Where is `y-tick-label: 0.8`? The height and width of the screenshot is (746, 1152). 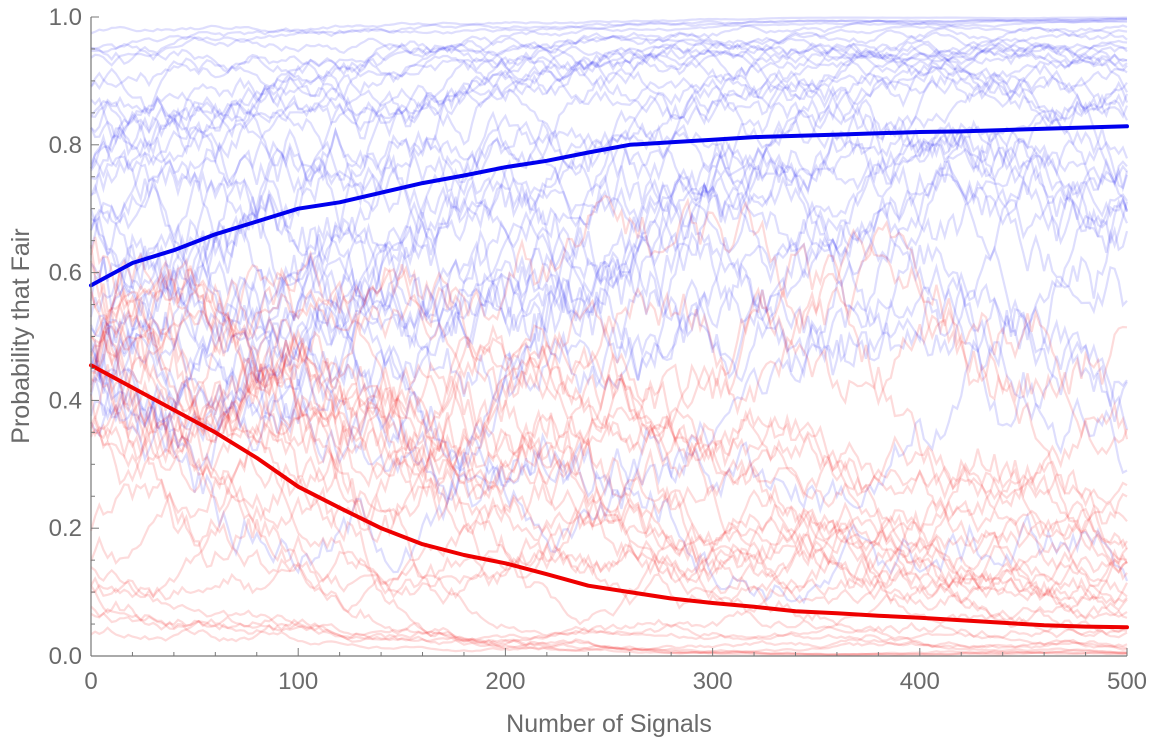 y-tick-label: 0.8 is located at coordinates (65, 145).